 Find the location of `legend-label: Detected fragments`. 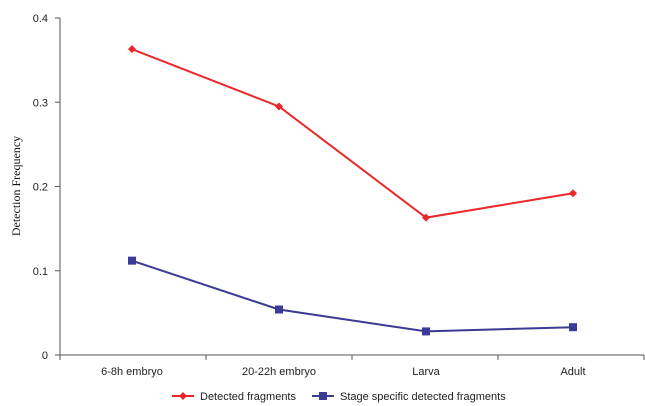

legend-label: Detected fragments is located at coordinates (248, 397).